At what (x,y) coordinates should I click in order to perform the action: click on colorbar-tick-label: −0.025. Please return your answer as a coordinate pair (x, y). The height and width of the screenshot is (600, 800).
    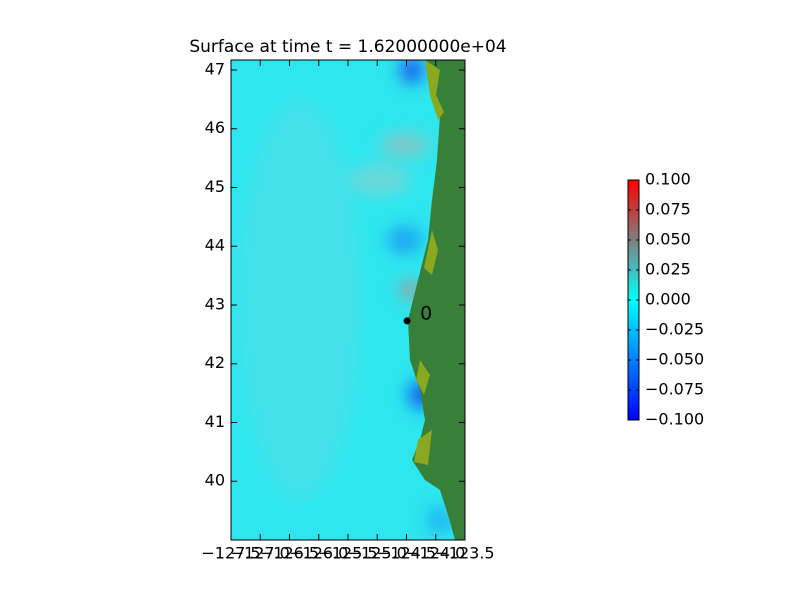
    Looking at the image, I should click on (674, 329).